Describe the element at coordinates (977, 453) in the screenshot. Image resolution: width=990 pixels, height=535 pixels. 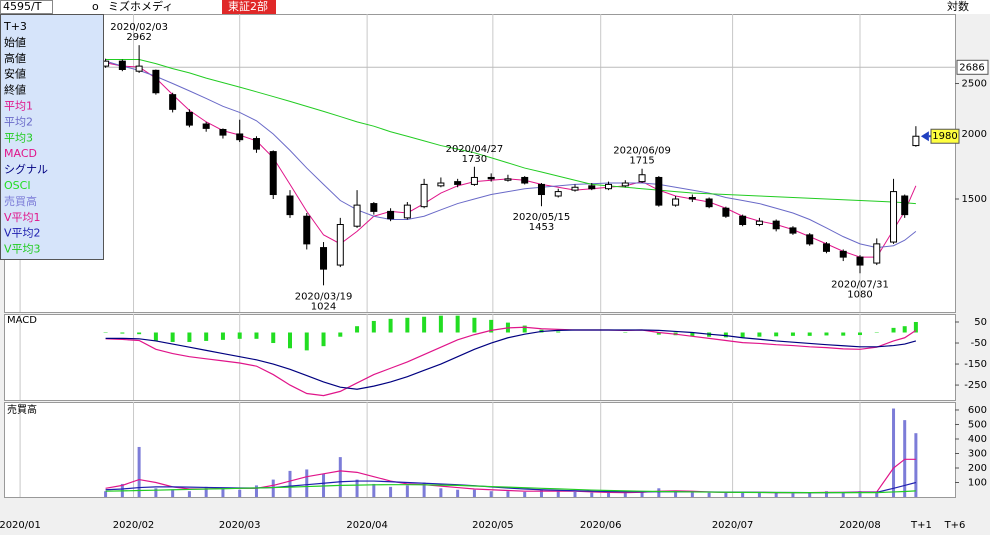
I see `y-tick-label: 300` at that location.